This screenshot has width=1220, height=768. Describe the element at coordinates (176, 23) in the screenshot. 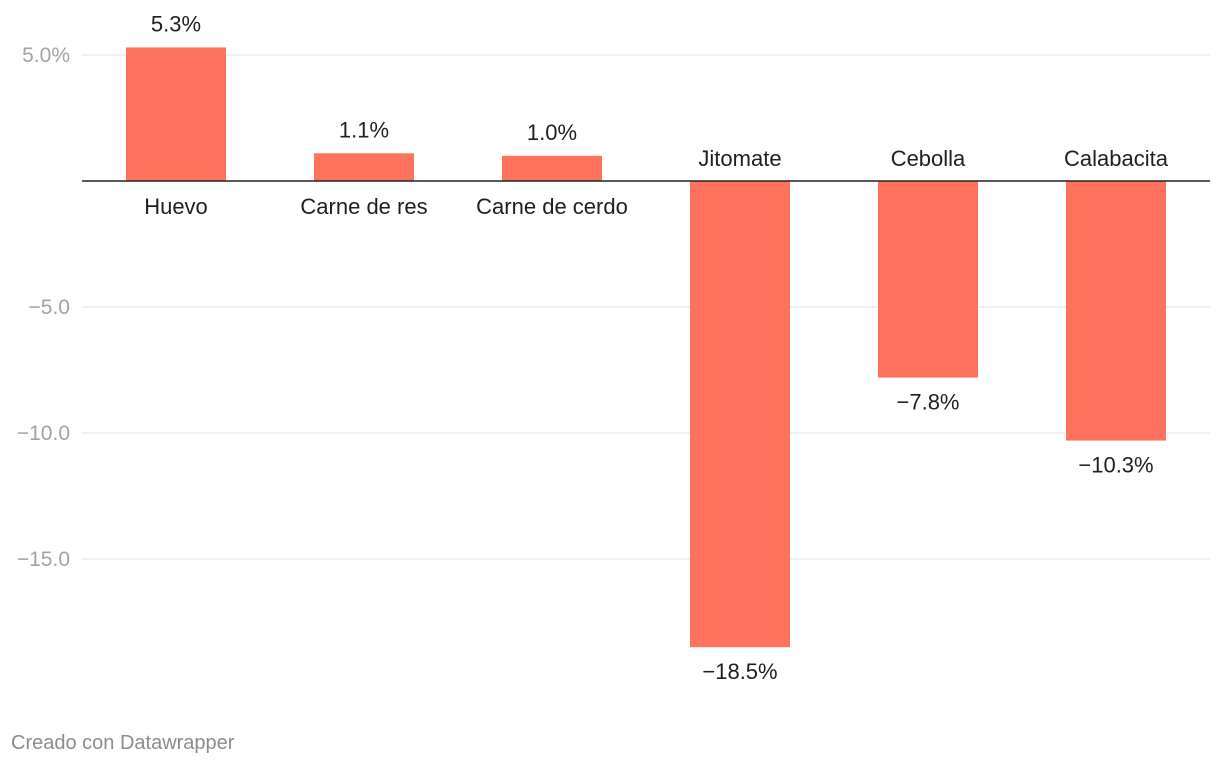

I see `value-label: 5.3%` at that location.